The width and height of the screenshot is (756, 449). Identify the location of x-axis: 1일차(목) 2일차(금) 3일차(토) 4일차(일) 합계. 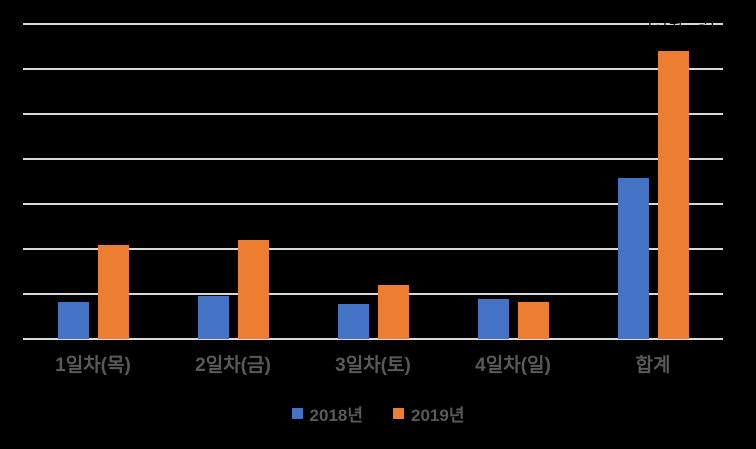
(373, 366).